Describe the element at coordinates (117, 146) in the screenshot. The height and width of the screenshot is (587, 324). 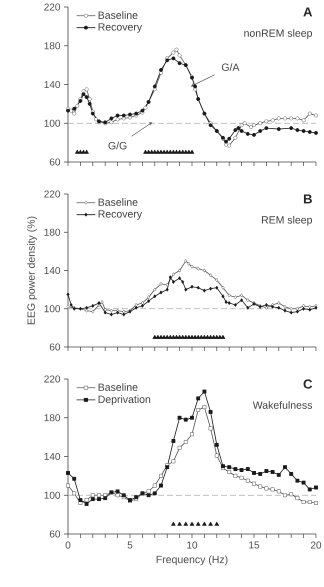
I see `annotation: G/G` at that location.